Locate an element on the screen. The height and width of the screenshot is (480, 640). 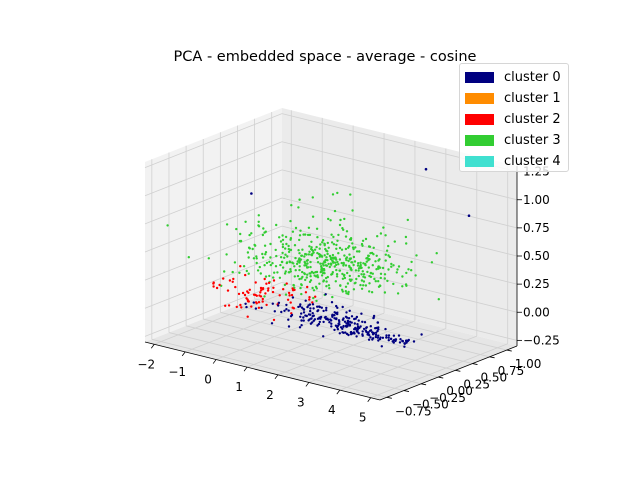
y-gridline is located at coordinates (338, 341).